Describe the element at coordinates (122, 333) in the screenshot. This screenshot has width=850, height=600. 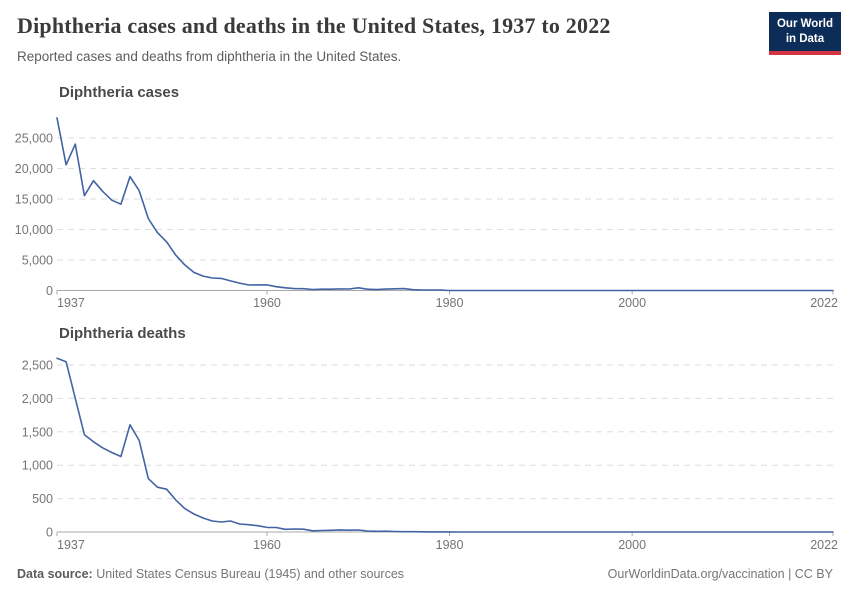
I see `chart-title-deaths: Diphtheria deaths` at that location.